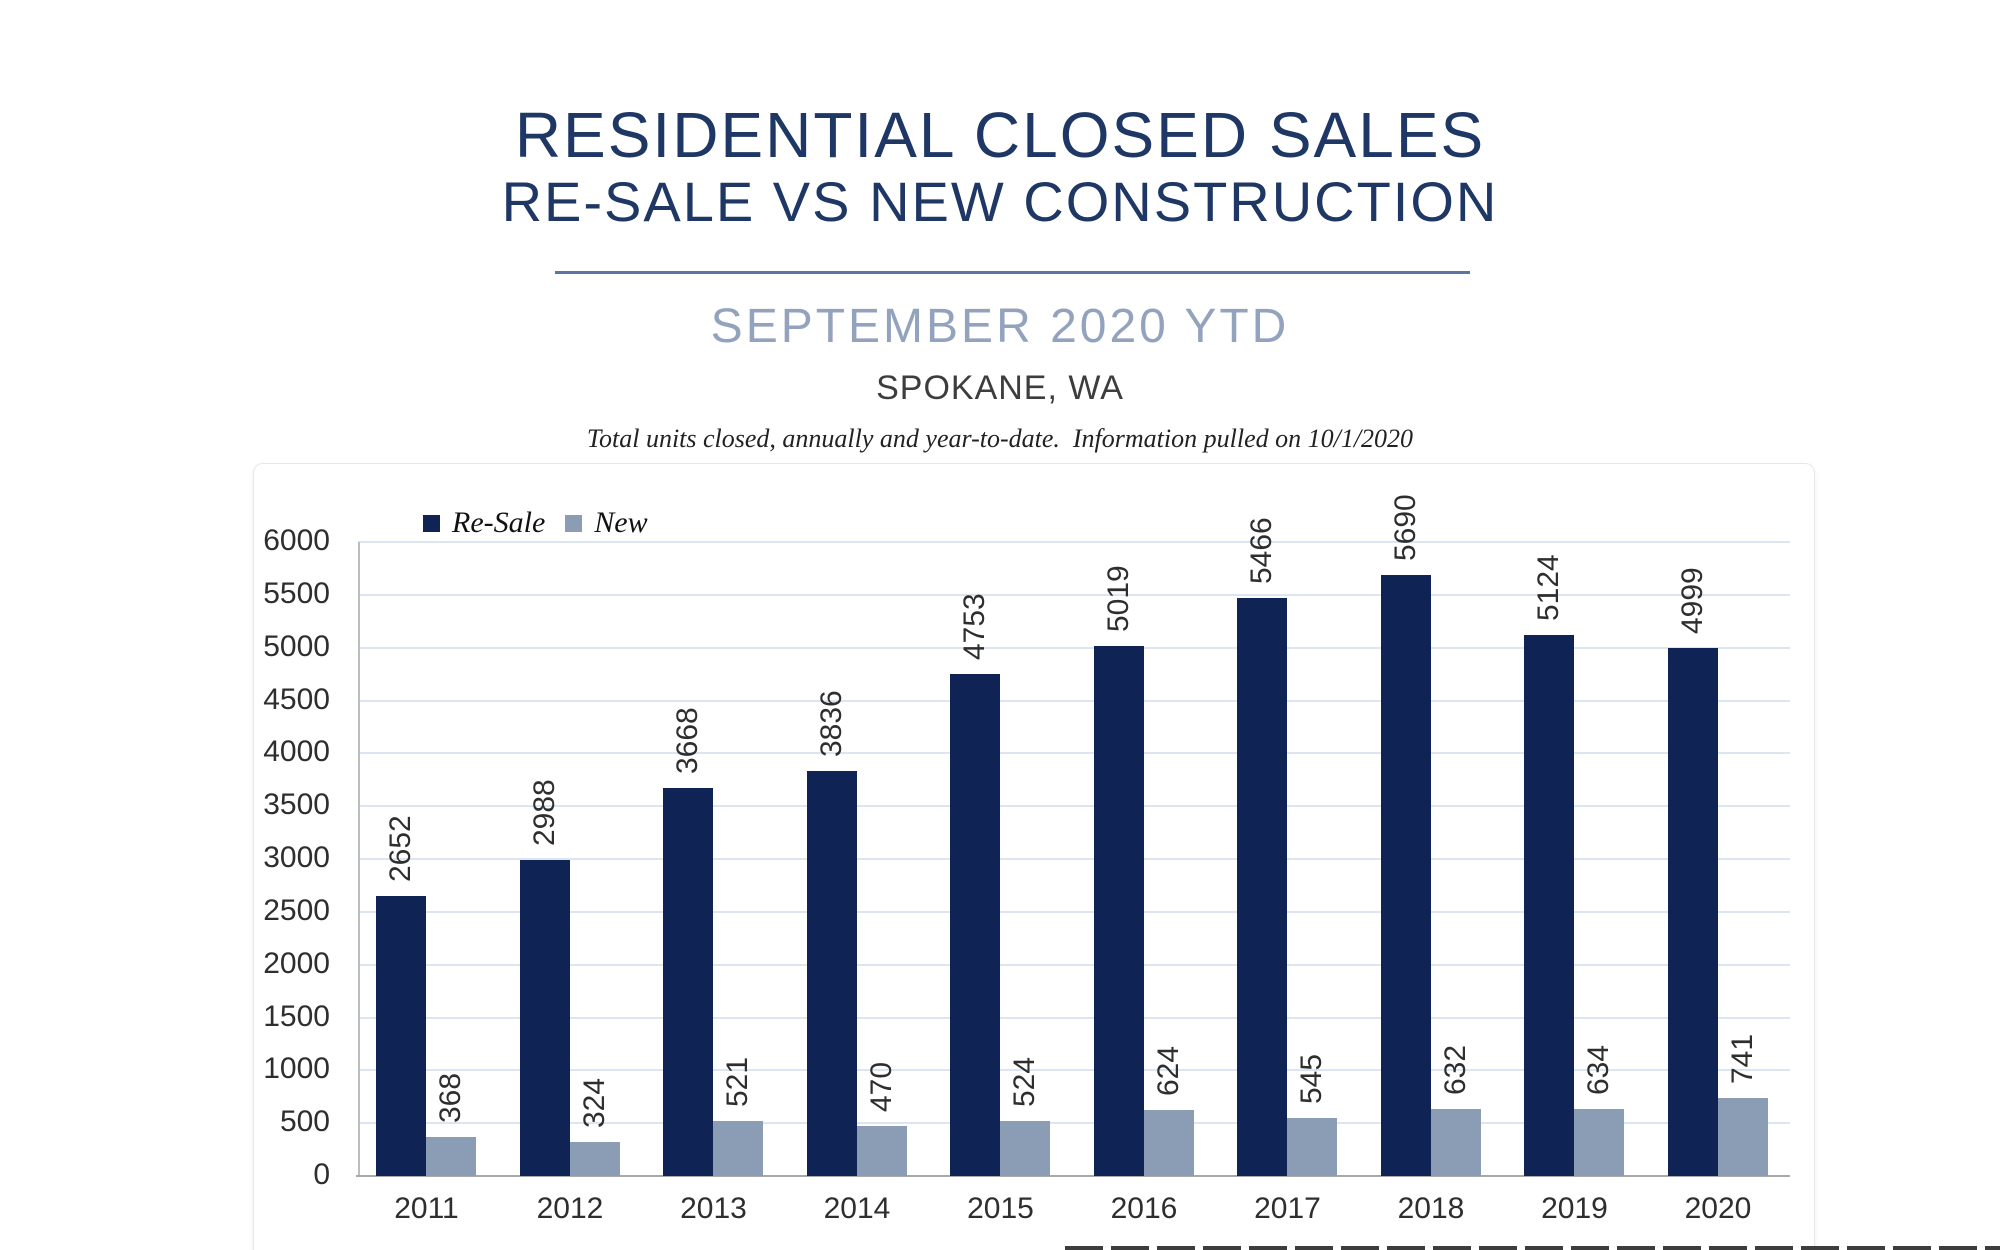 The width and height of the screenshot is (2000, 1250). What do you see at coordinates (401, 1035) in the screenshot?
I see `resale-bar-2011` at bounding box center [401, 1035].